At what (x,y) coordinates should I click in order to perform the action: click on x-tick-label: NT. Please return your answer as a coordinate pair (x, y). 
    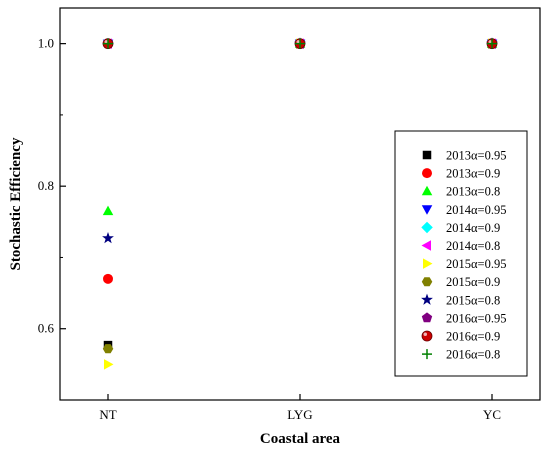
    Looking at the image, I should click on (107, 414).